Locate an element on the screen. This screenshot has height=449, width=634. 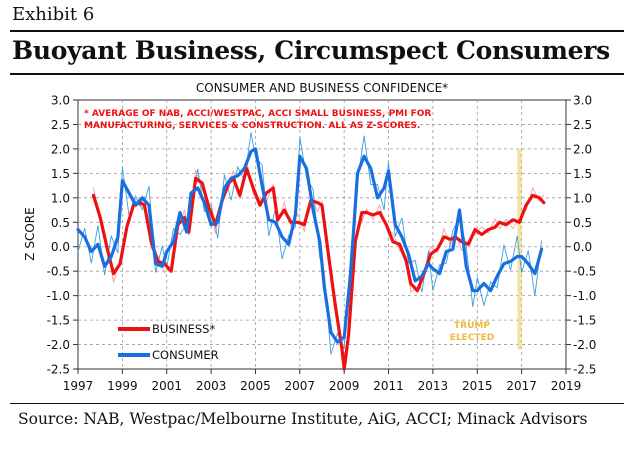
y-tick-label-right: -1.0 is located at coordinates (584, 296).